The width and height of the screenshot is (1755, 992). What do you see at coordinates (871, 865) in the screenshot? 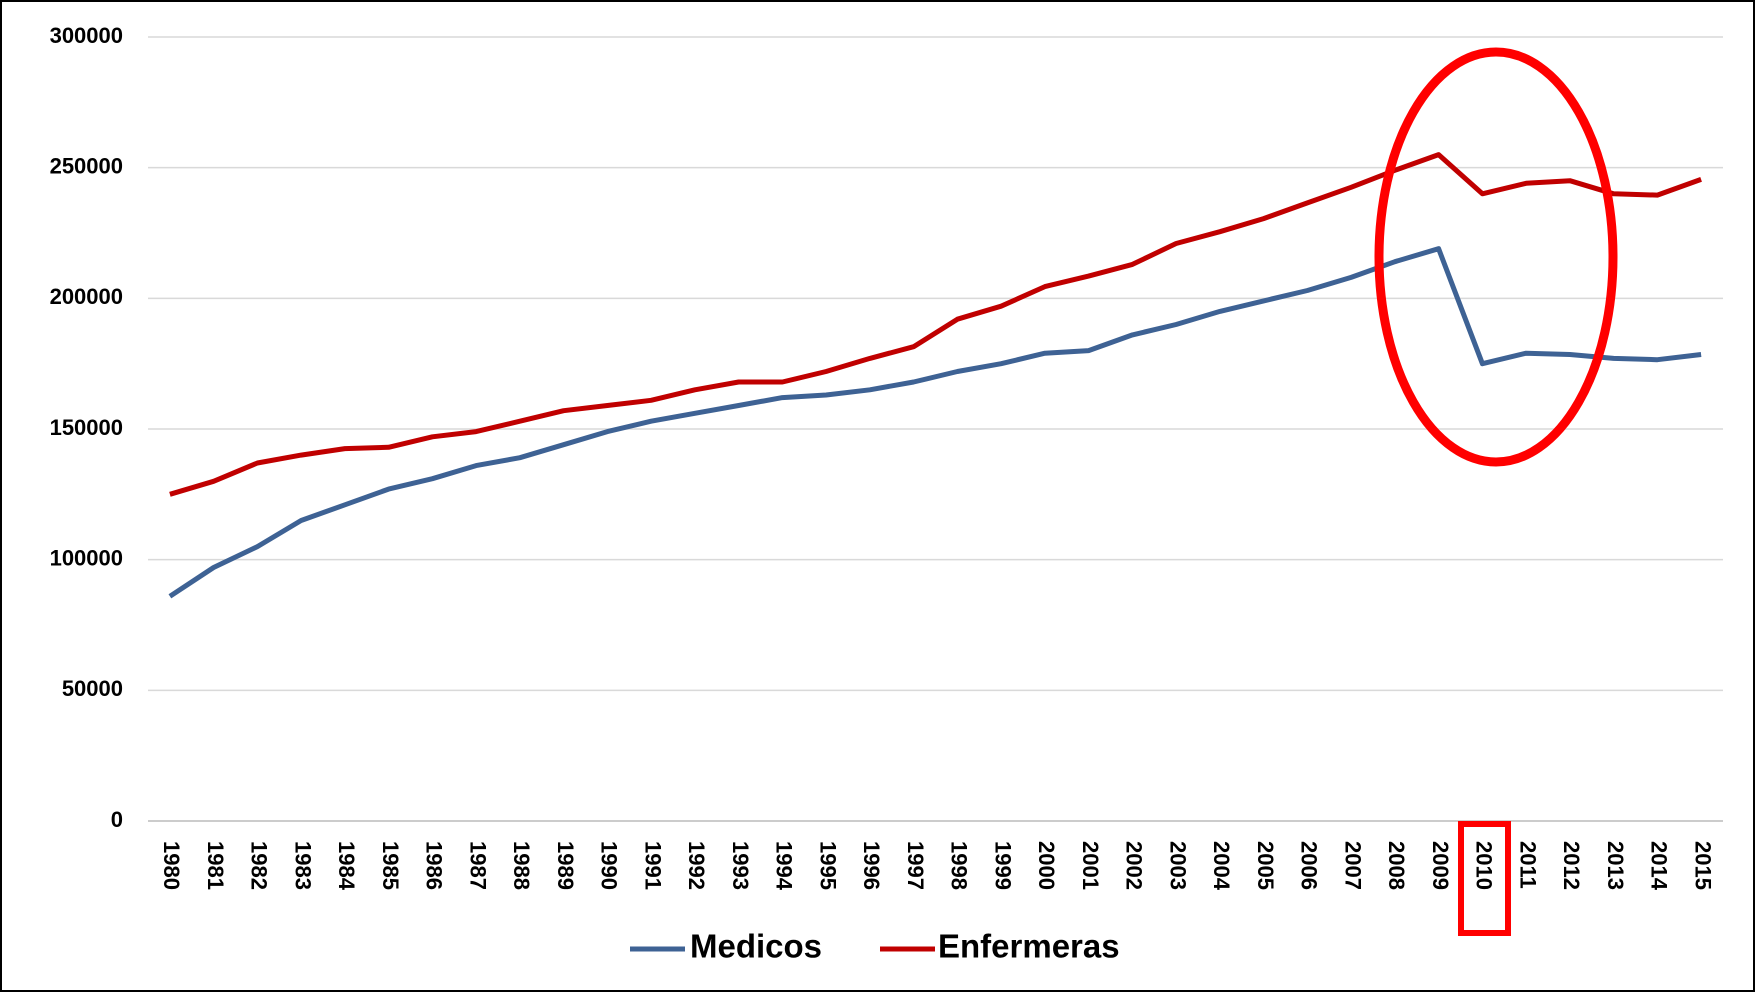
I see `x-tick-label: 1996` at bounding box center [871, 865].